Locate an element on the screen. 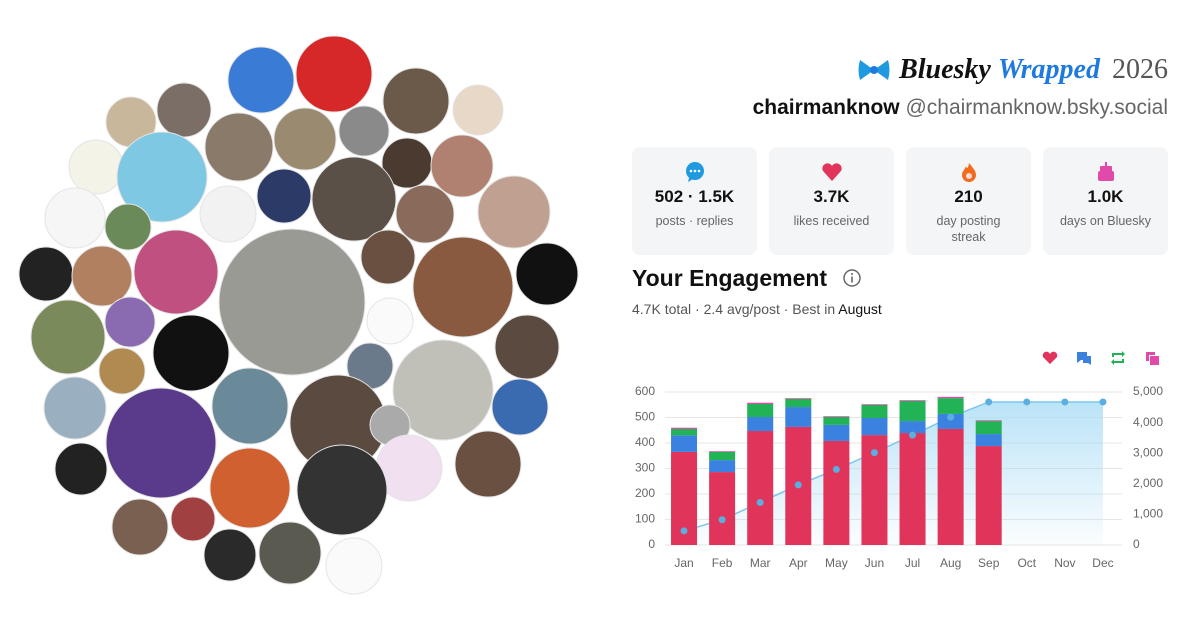 The image size is (1200, 630). y-tick-label: 200 is located at coordinates (645, 493).